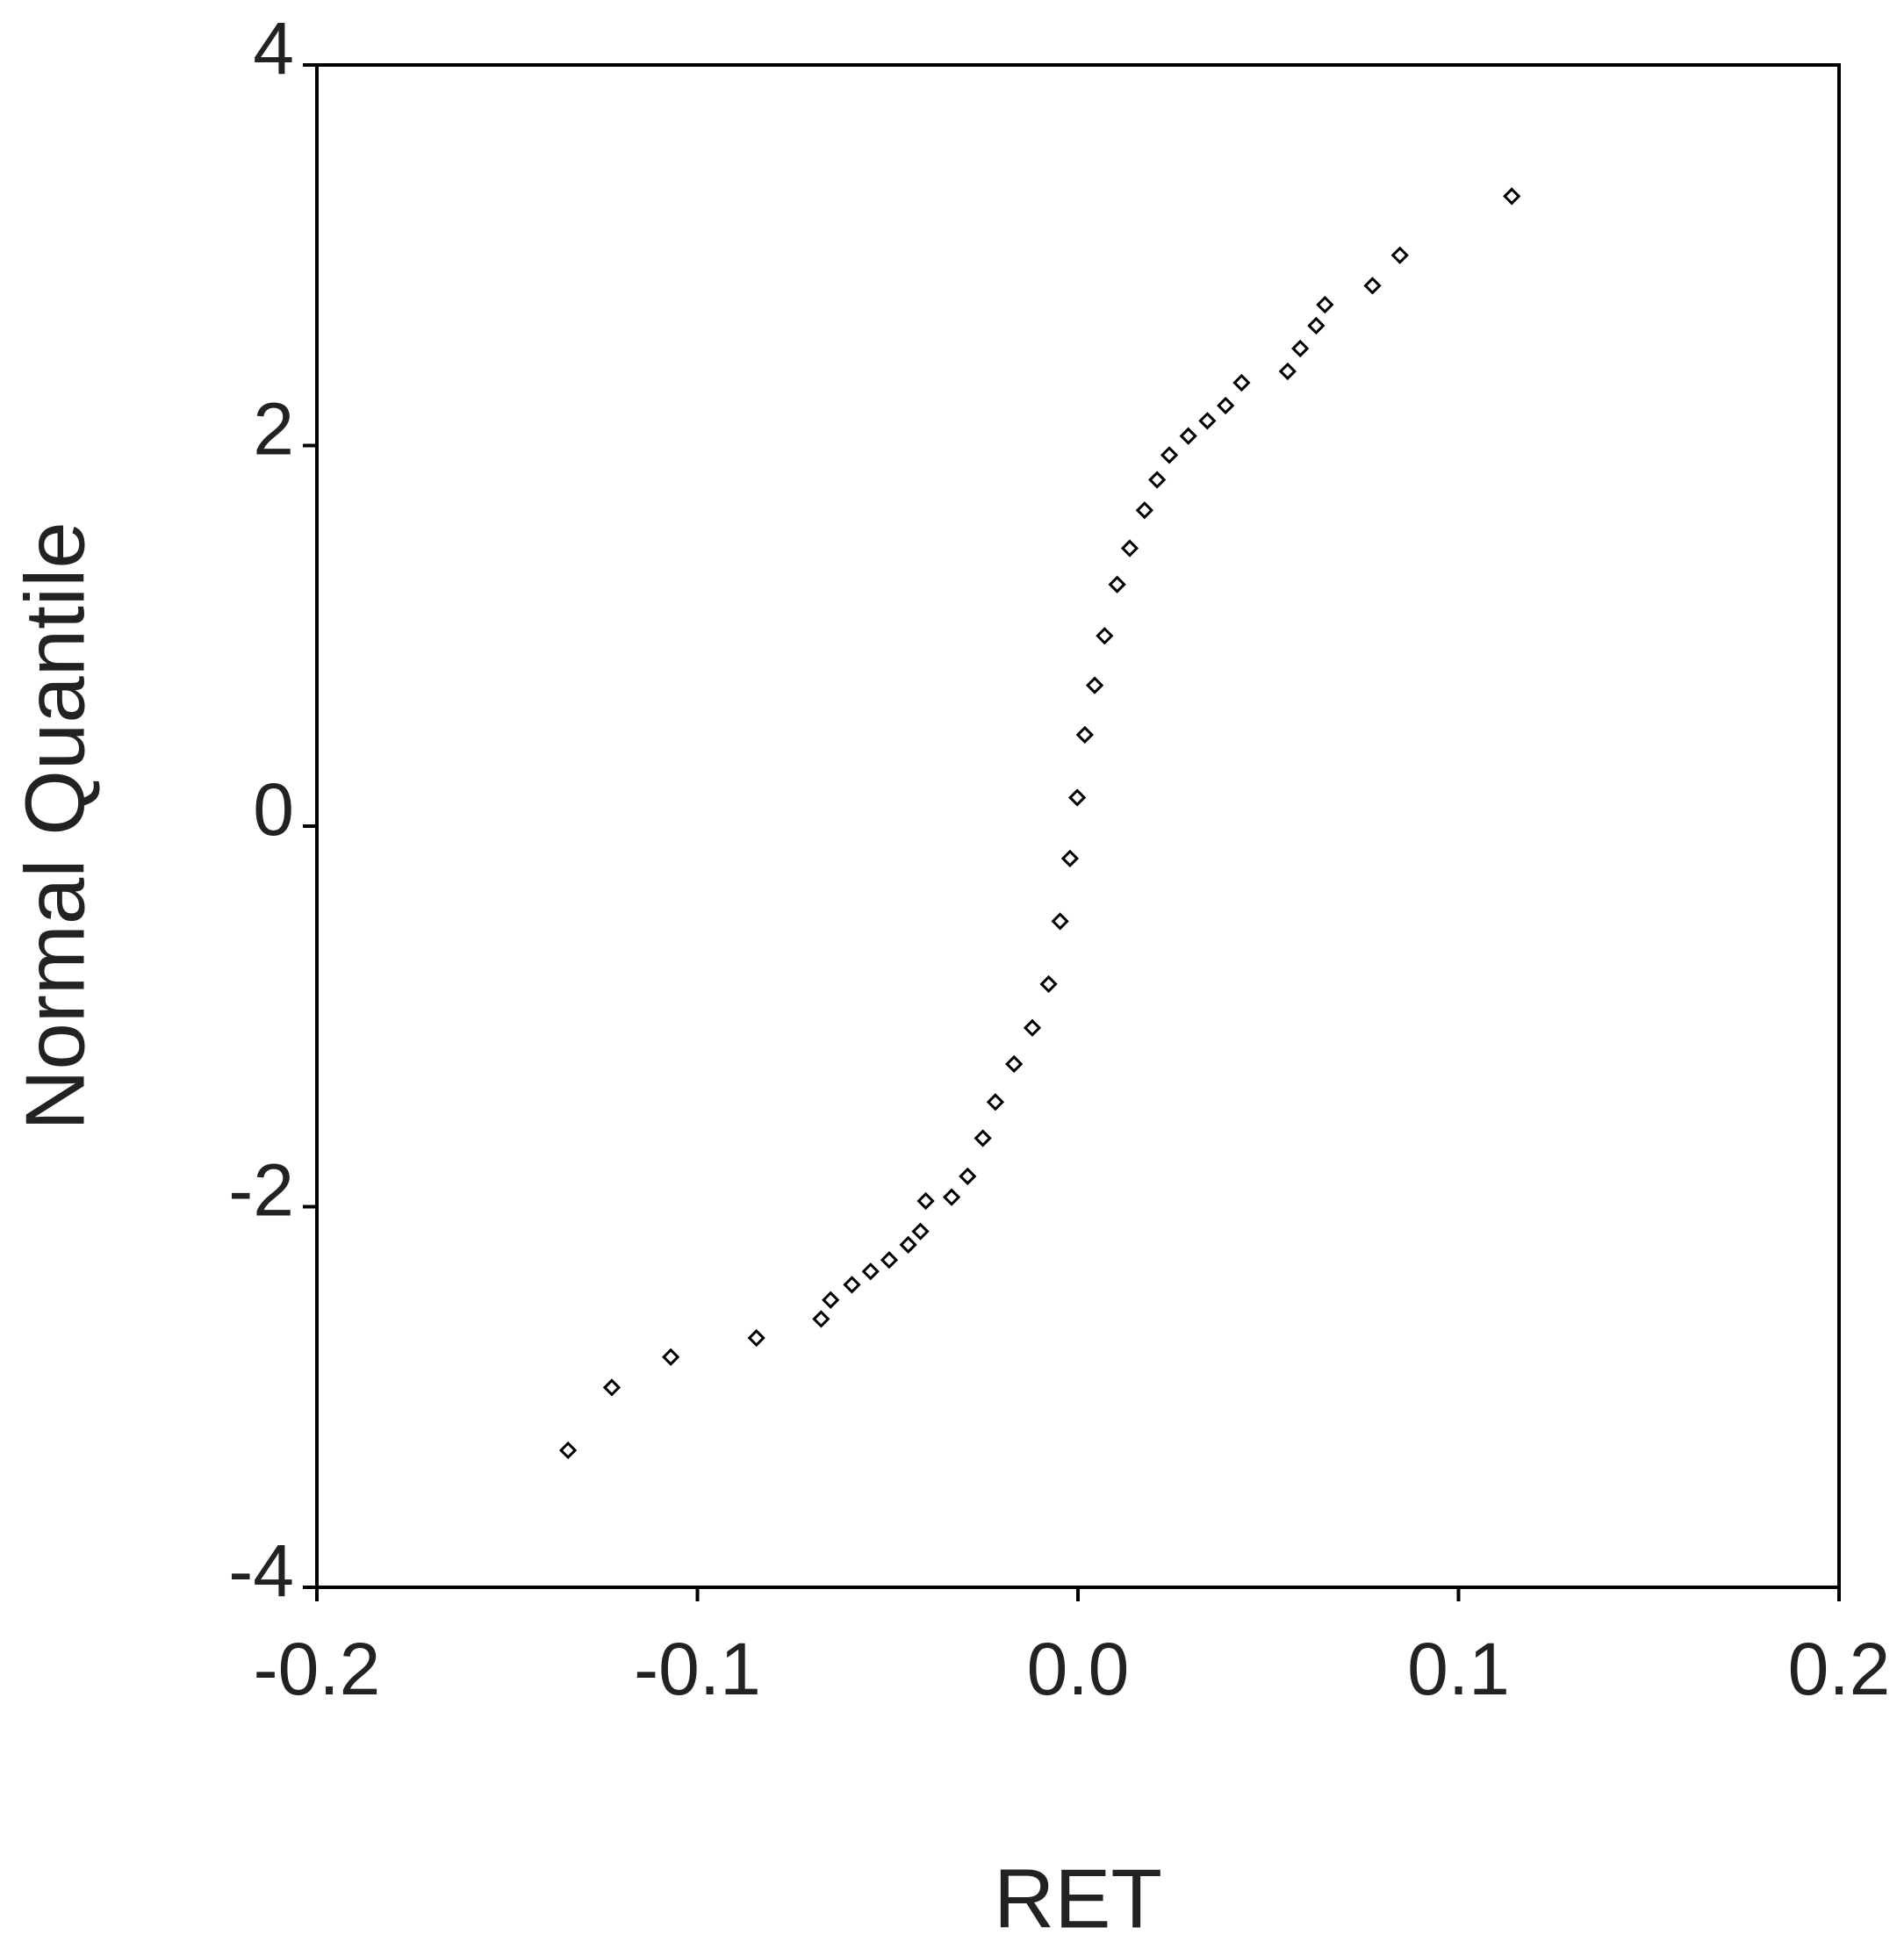 This screenshot has width=1904, height=1949. I want to click on y-tick-label: 0, so click(273, 809).